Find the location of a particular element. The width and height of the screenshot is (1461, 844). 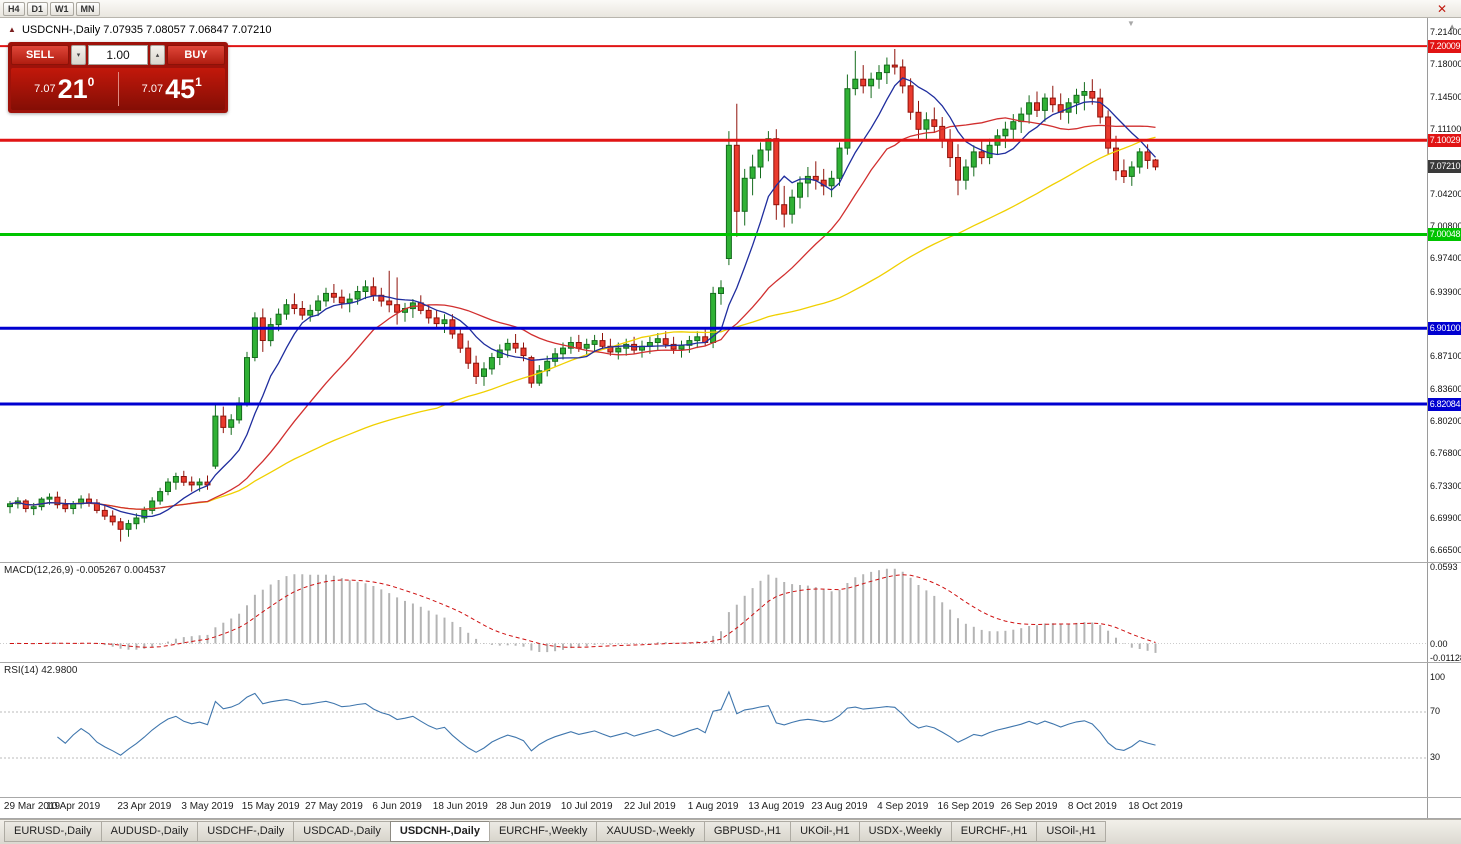

macd-axis-label: 0.0593 is located at coordinates (1444, 567).